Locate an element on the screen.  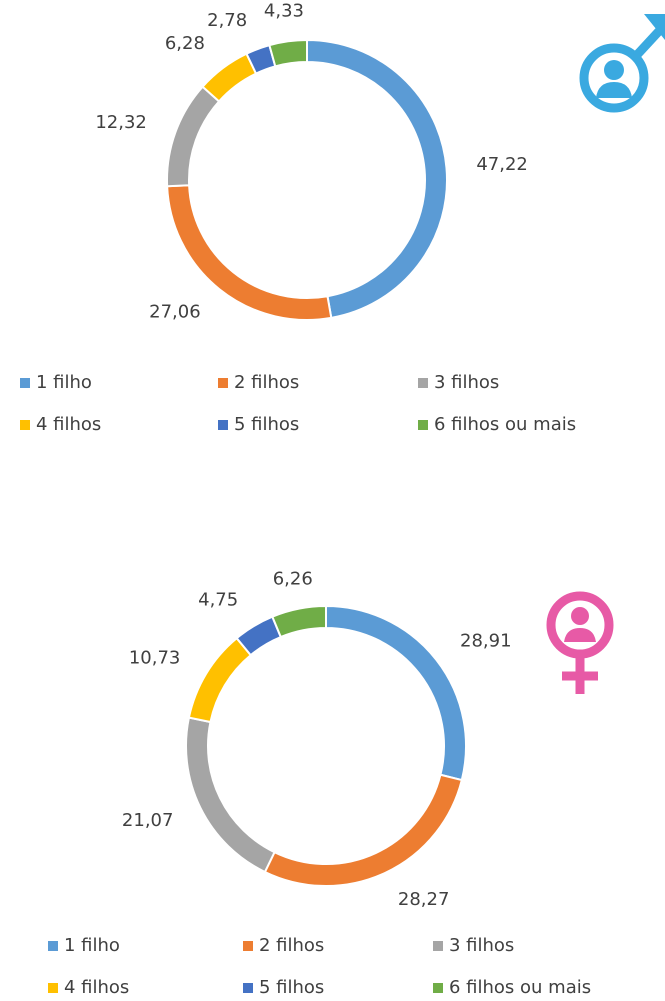
data-label: 2,78 is located at coordinates (227, 20).